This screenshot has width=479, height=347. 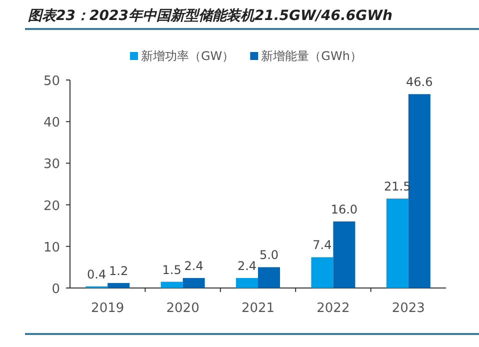 What do you see at coordinates (96, 274) in the screenshot?
I see `data-label: 0.4` at bounding box center [96, 274].